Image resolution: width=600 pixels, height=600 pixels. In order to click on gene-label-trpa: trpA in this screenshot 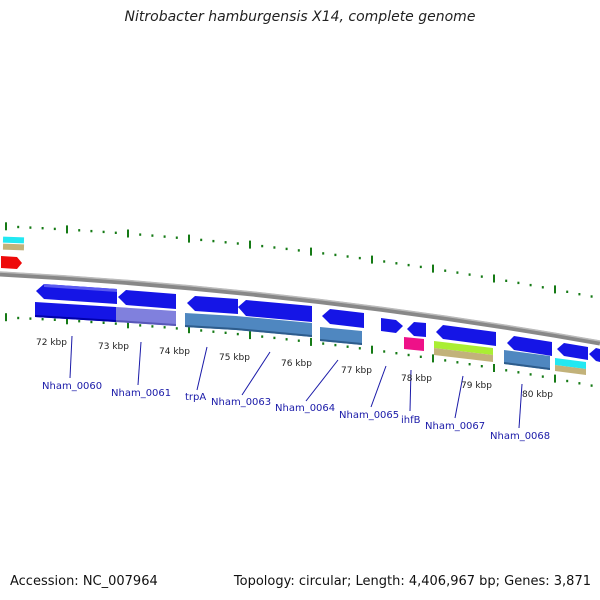, I will do `click(195, 397)`.